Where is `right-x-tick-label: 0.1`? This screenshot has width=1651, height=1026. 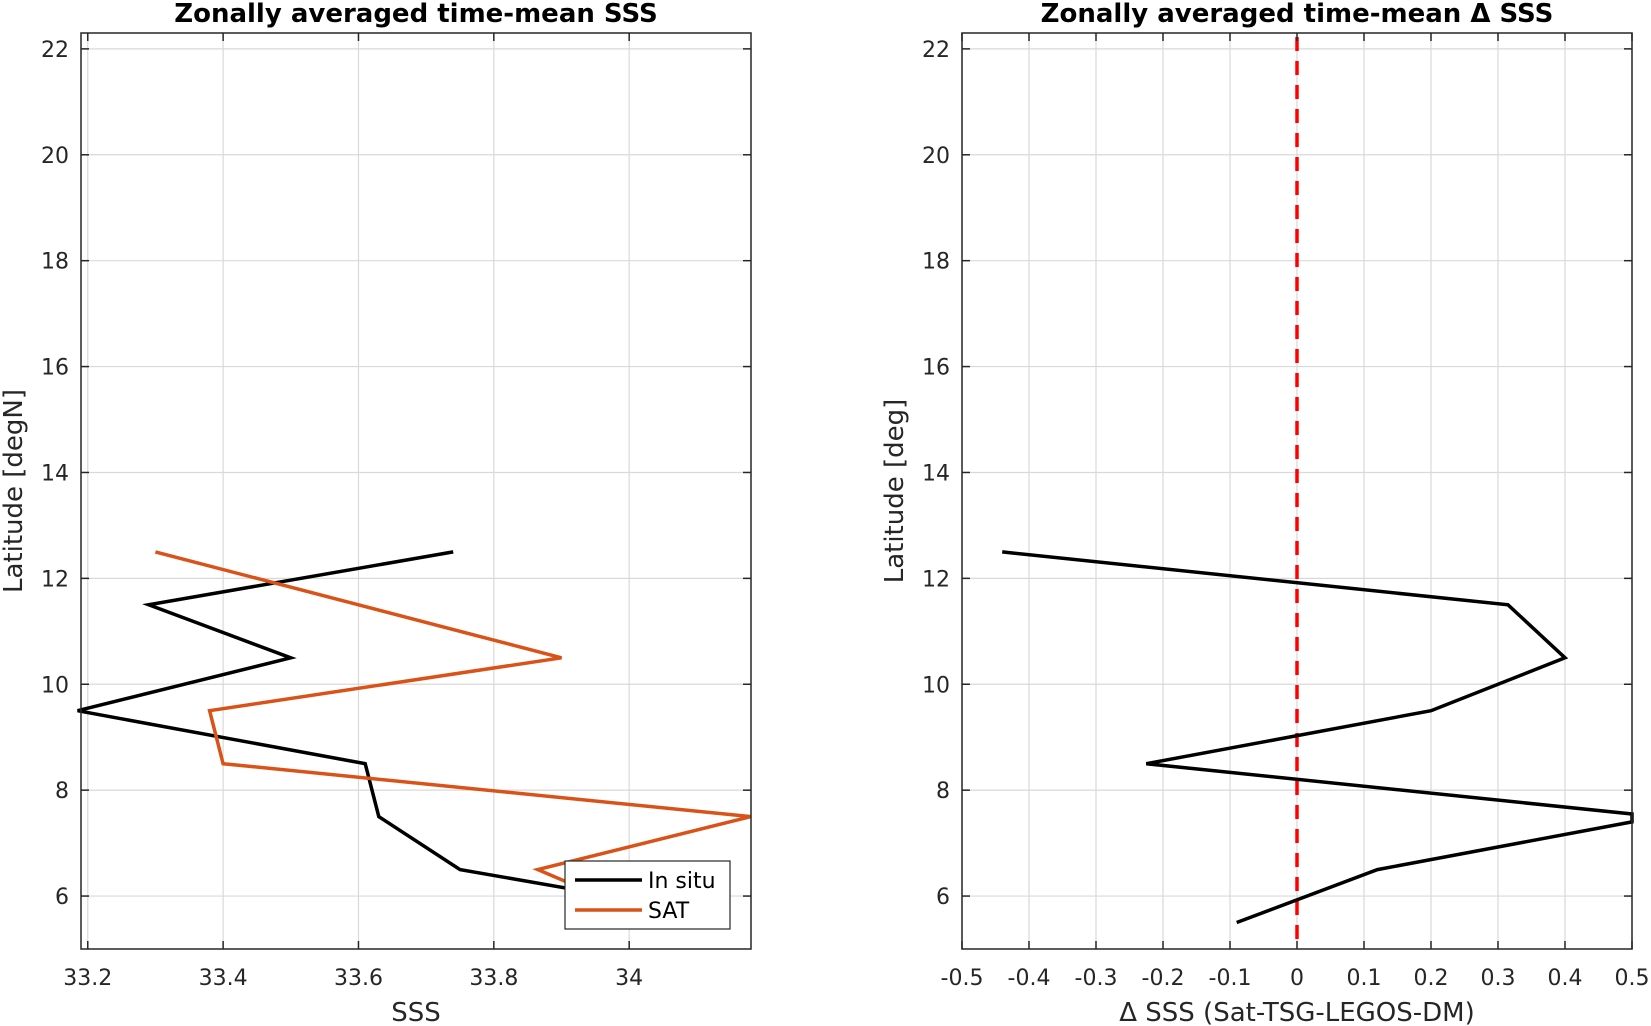
right-x-tick-label: 0.1 is located at coordinates (1364, 978).